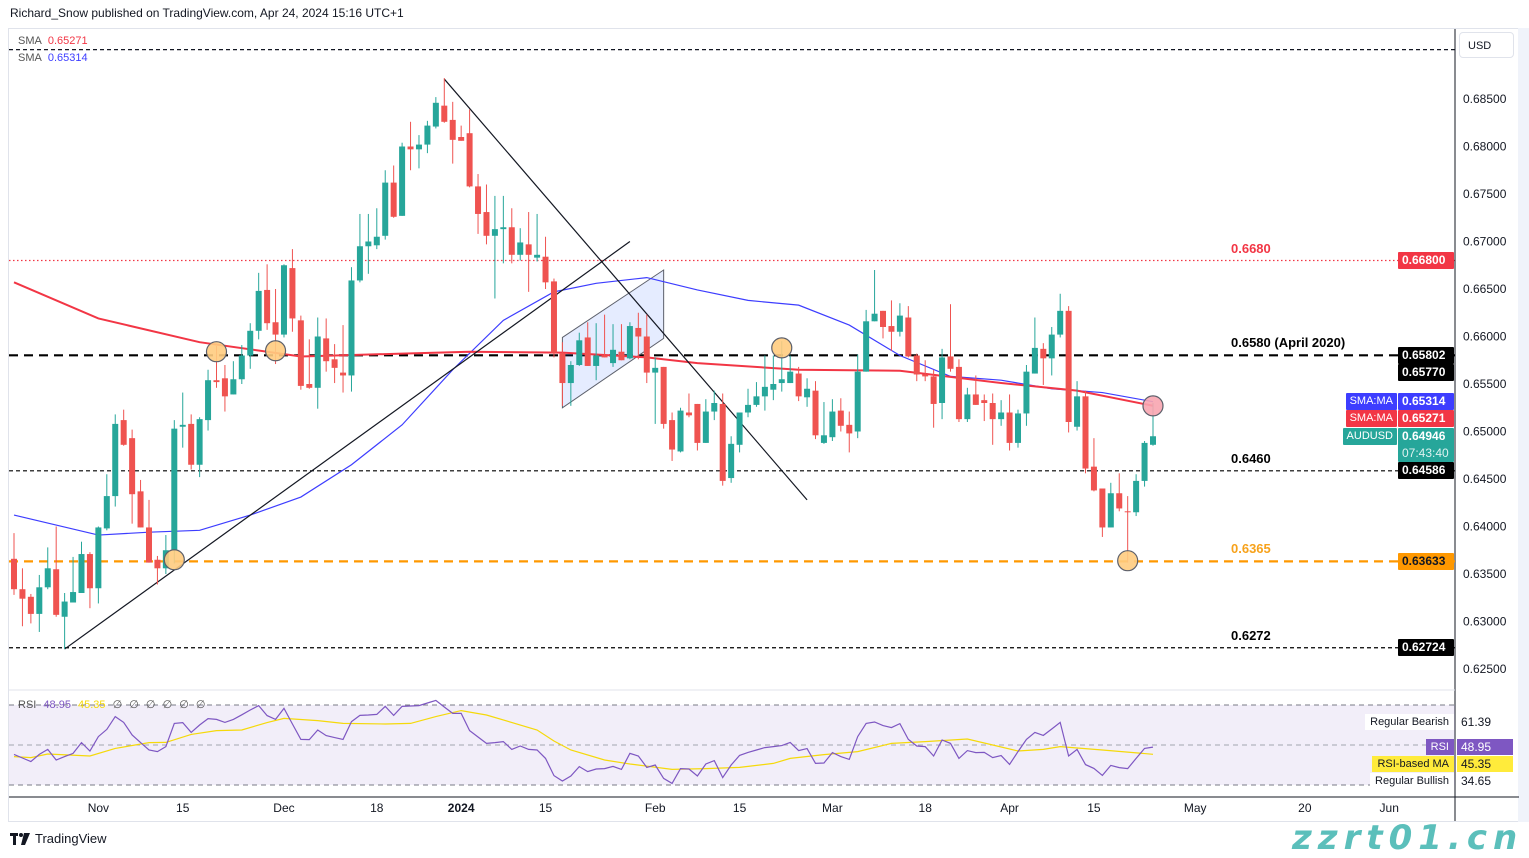  Describe the element at coordinates (1485, 242) in the screenshot. I see `price-tick-label: 0.67000` at that location.